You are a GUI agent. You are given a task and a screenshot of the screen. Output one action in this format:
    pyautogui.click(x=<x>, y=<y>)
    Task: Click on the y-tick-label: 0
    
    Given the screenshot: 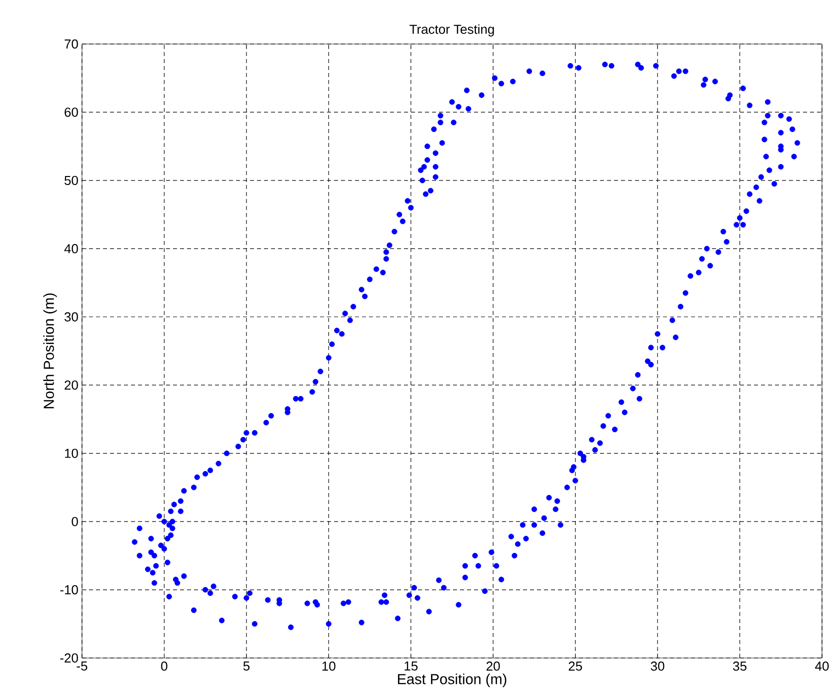 What is the action you would take?
    pyautogui.click(x=75, y=521)
    